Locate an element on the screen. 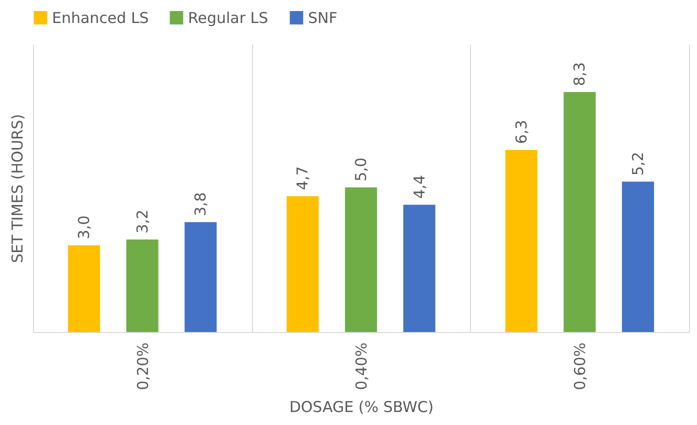 The height and width of the screenshot is (425, 697). data-label: 3,2 is located at coordinates (142, 222).